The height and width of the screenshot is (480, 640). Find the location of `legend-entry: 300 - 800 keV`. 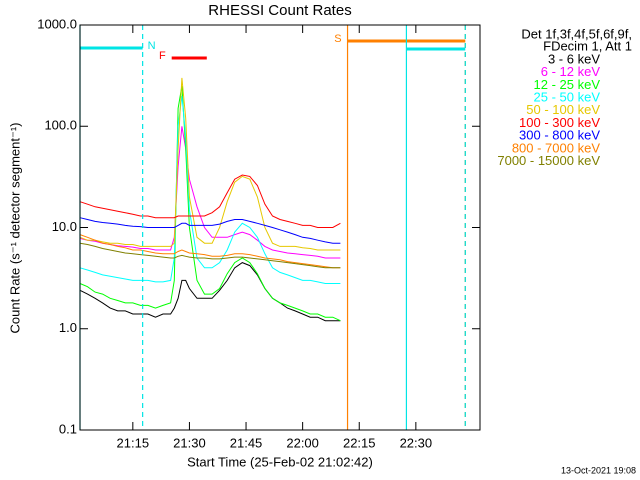

legend-entry: 300 - 800 keV is located at coordinates (559, 135).